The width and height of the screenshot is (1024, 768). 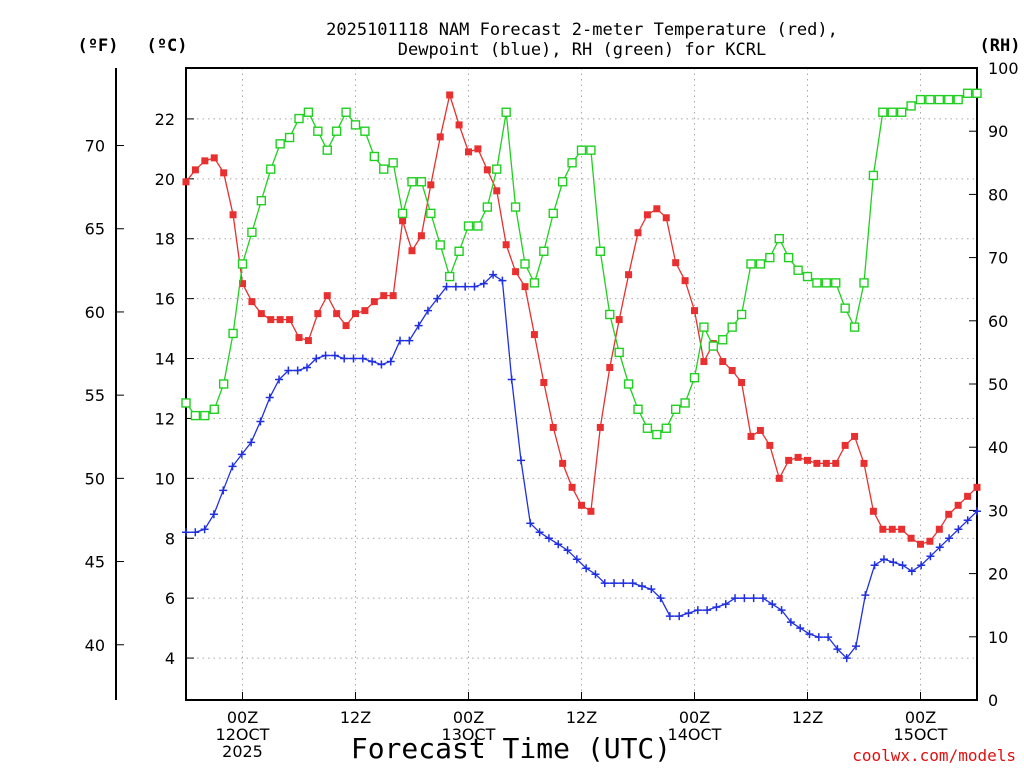 I want to click on time-tick-label: 14OCT, so click(x=695, y=734).